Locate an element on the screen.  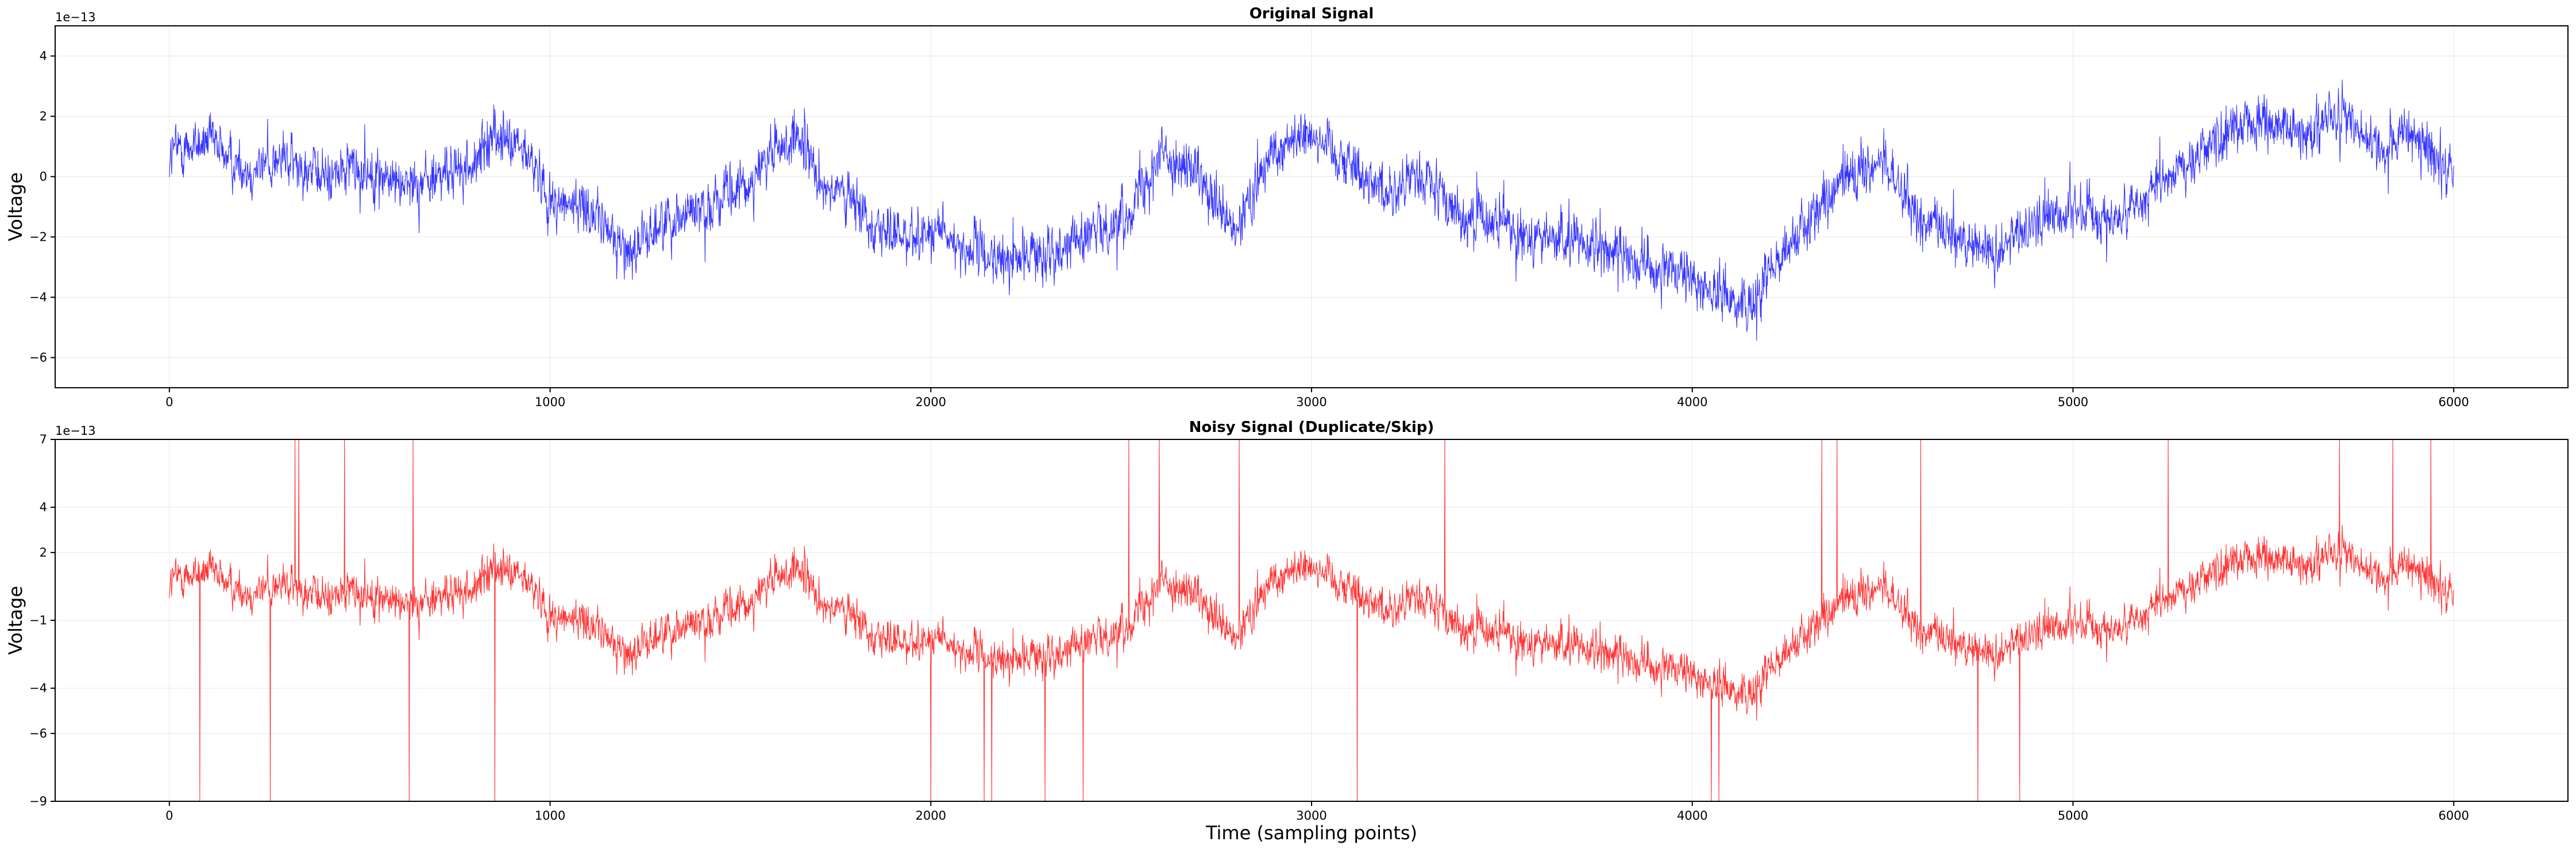
chart-title-original: Original Signal is located at coordinates (1312, 13).